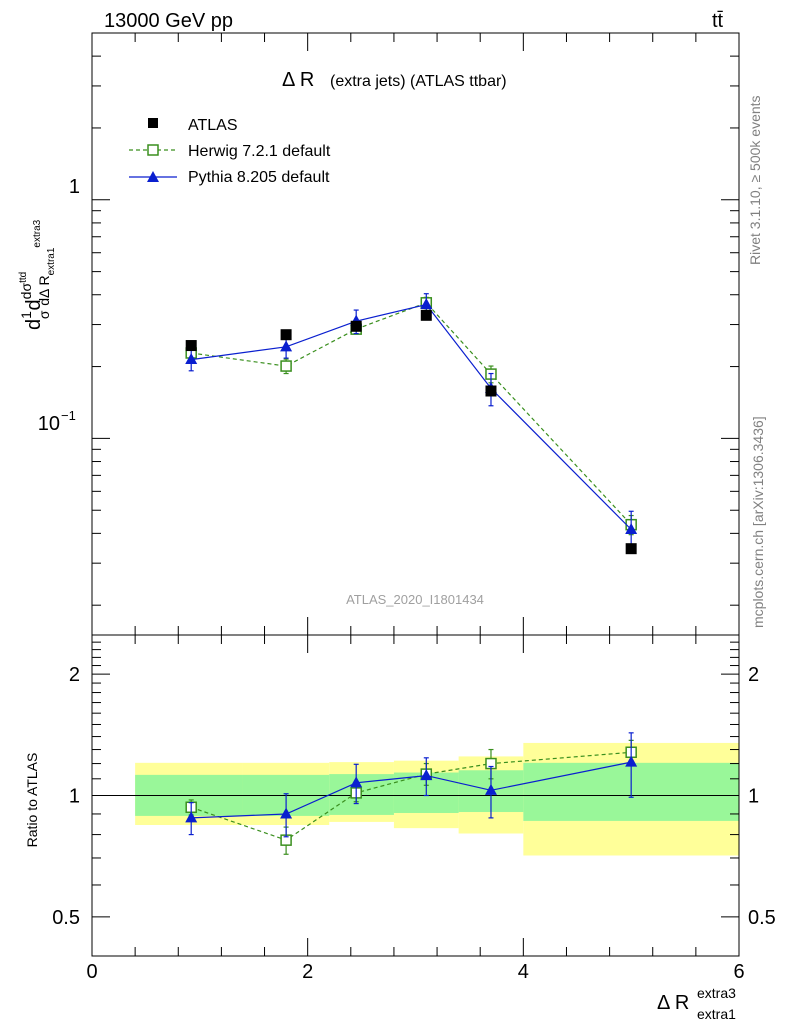 The width and height of the screenshot is (786, 1024). I want to click on rivet-version-label: Rivet 3.1.10, ≥ 500k events, so click(755, 180).